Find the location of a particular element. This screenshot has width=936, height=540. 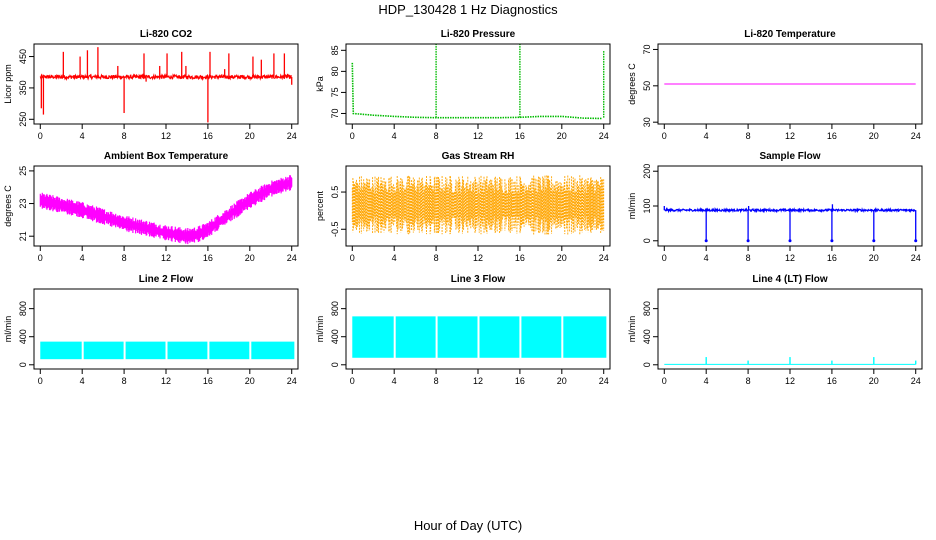

y-tick-label: 0.5 is located at coordinates (335, 192).